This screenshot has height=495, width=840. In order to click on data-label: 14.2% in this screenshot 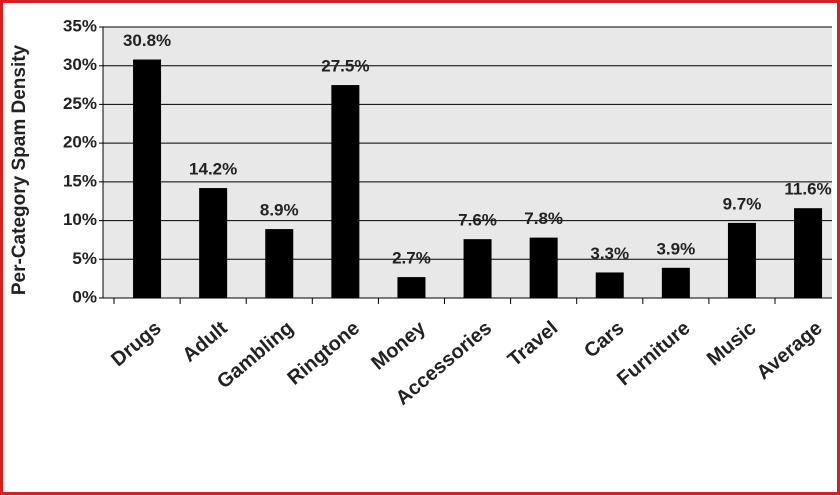, I will do `click(213, 169)`.